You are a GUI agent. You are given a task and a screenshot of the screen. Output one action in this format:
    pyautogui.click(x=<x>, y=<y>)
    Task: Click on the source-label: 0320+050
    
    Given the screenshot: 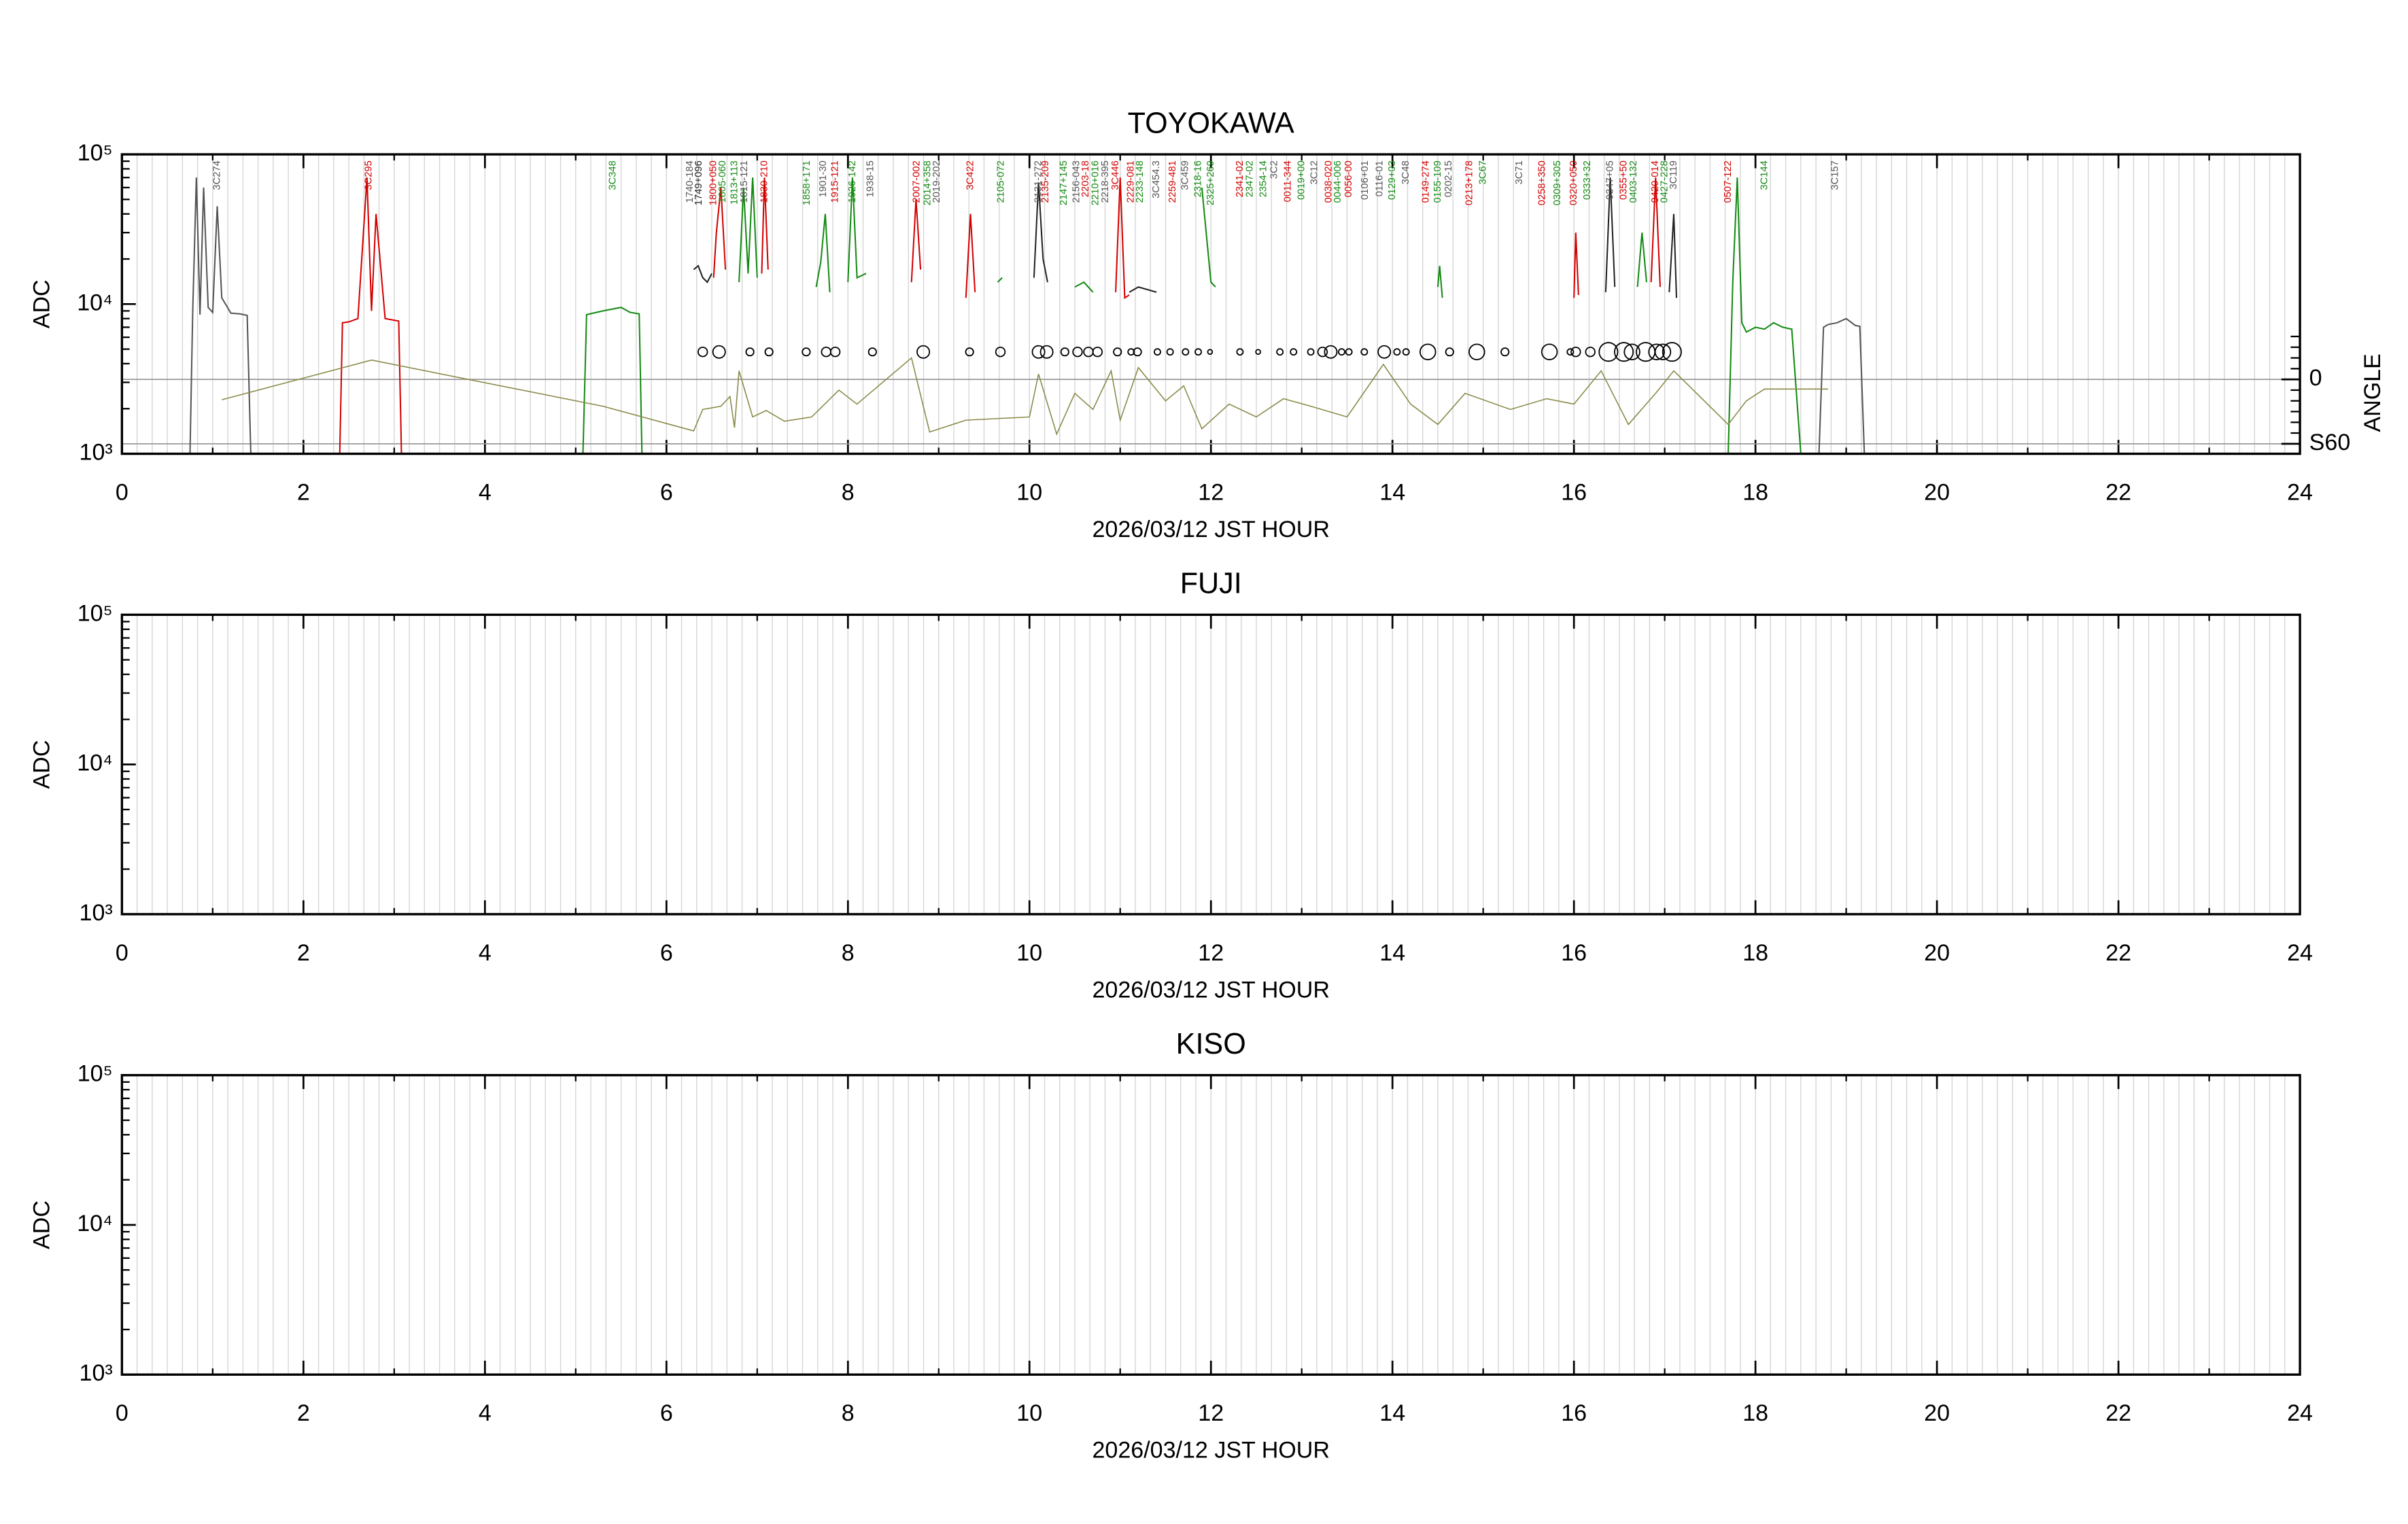 What is the action you would take?
    pyautogui.click(x=1573, y=183)
    